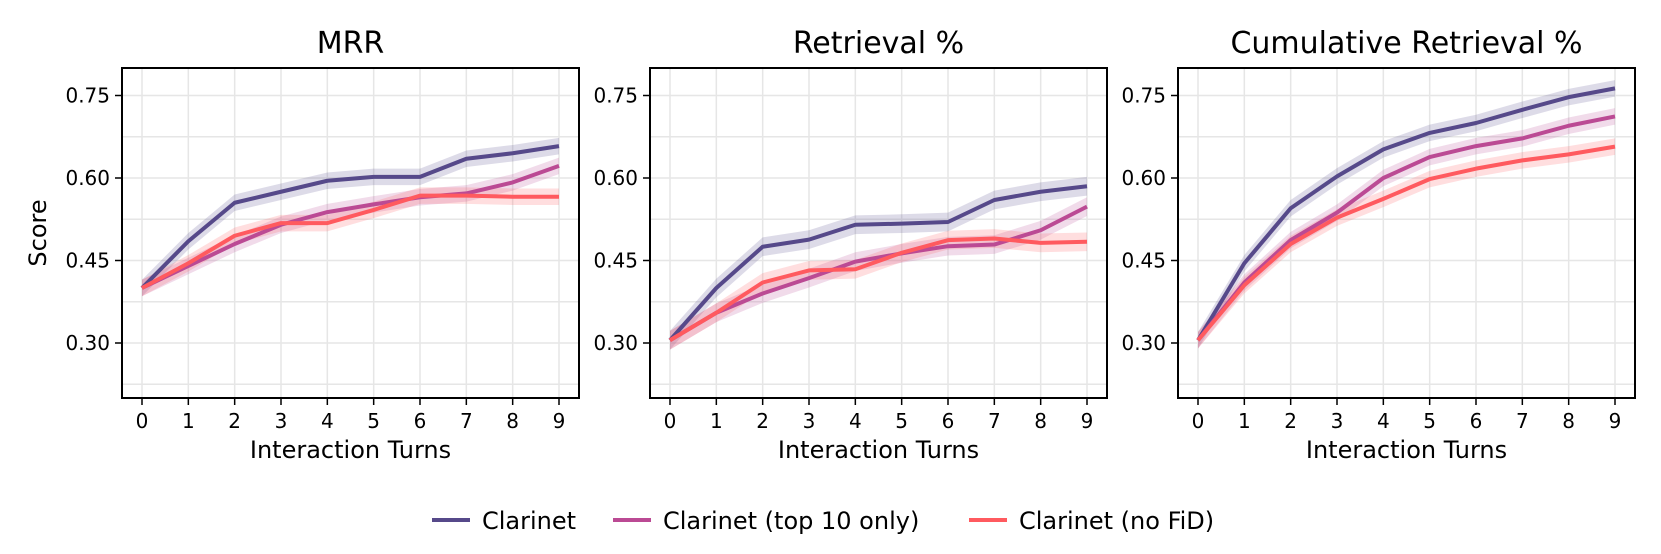  Describe the element at coordinates (351, 43) in the screenshot. I see `chart-title: MRR` at that location.